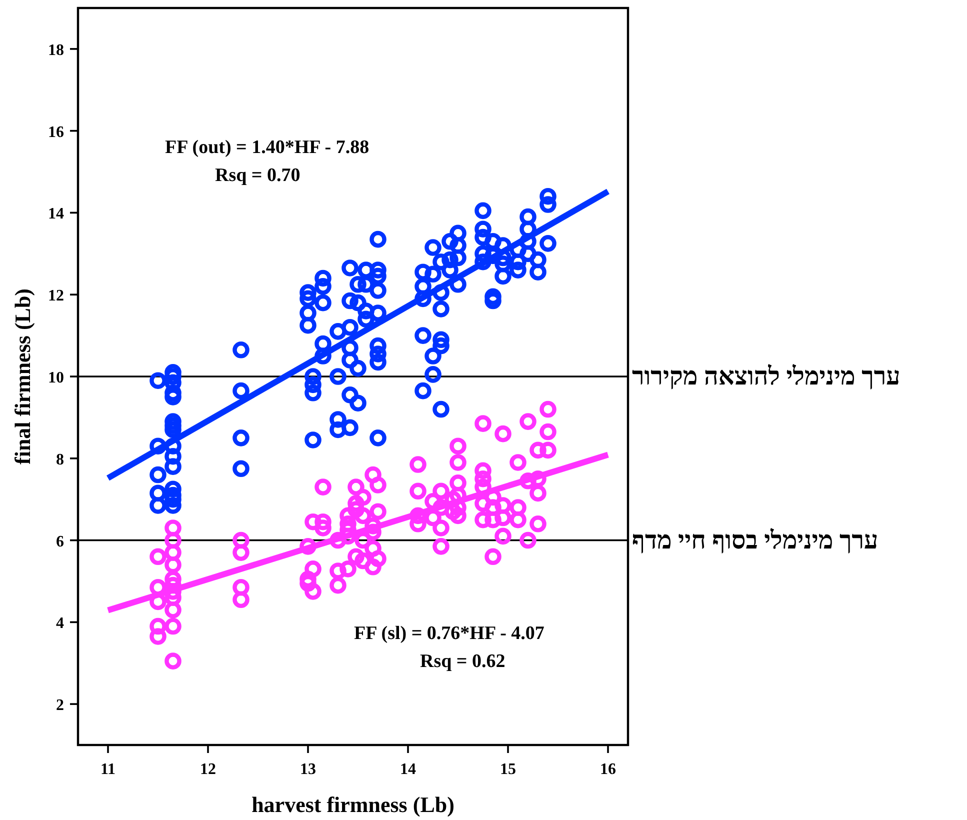  What do you see at coordinates (56, 50) in the screenshot?
I see `y-tick-label: 18` at bounding box center [56, 50].